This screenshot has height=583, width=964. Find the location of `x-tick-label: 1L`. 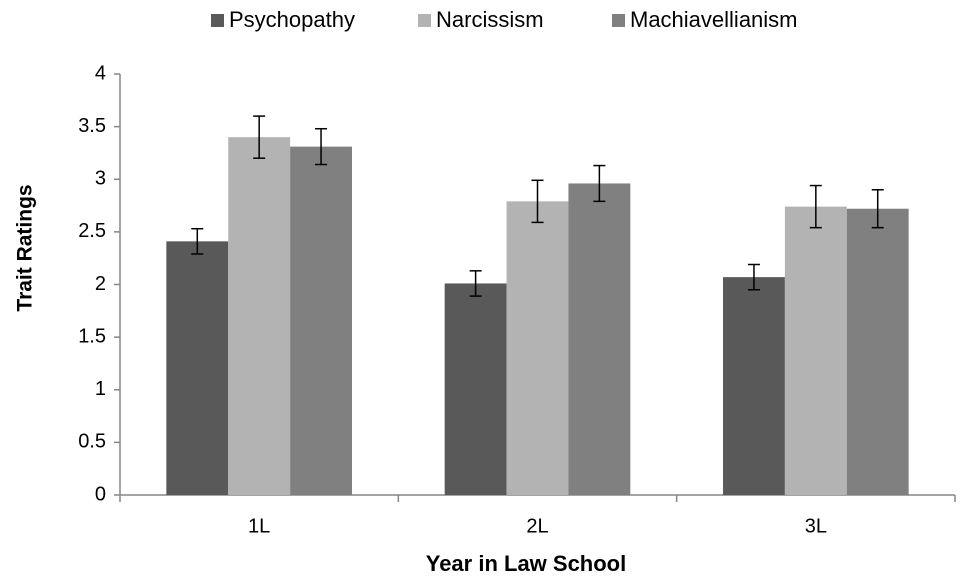

x-tick-label: 1L is located at coordinates (259, 526).